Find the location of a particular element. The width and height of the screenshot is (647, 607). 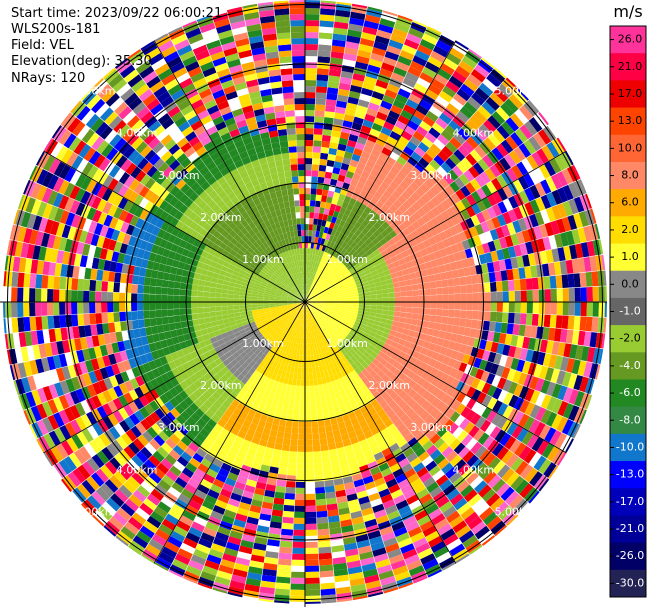

colorbar-tick-label: 10.0 is located at coordinates (630, 147).